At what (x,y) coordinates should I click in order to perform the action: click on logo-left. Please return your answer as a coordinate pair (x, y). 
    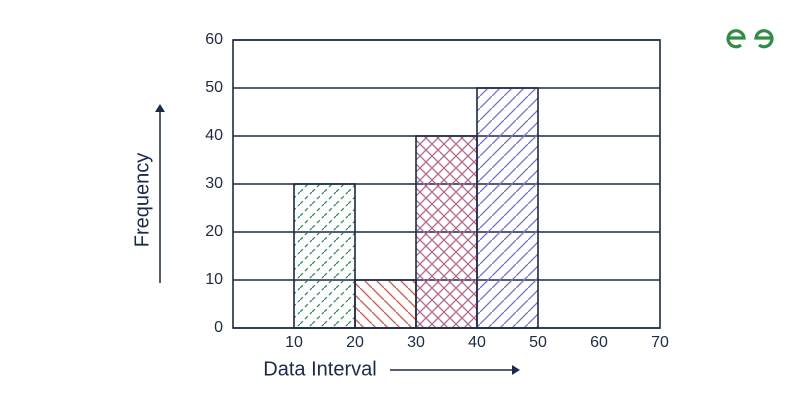
    Looking at the image, I should click on (736, 39).